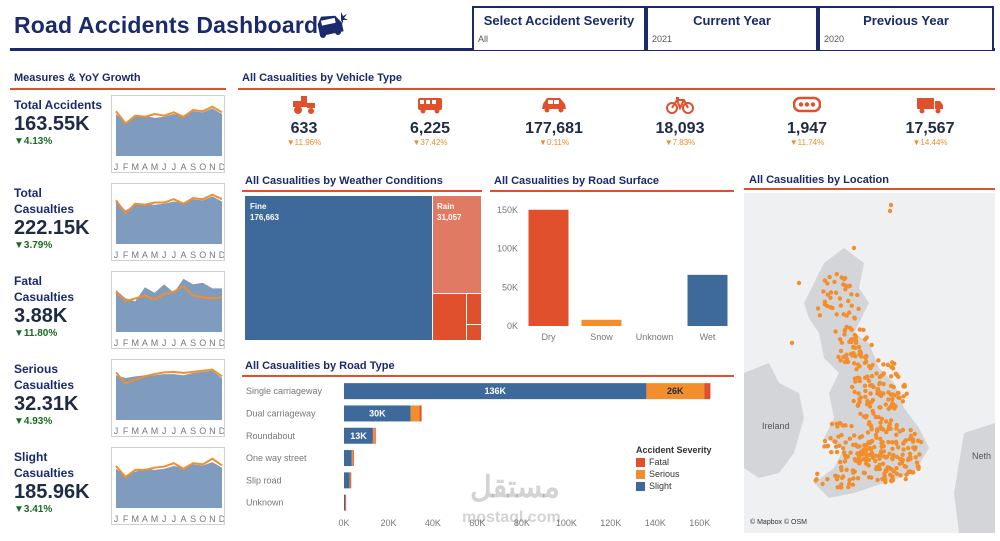 The height and width of the screenshot is (541, 1000). I want to click on treemap-fine: Fine 176,663, so click(338, 268).